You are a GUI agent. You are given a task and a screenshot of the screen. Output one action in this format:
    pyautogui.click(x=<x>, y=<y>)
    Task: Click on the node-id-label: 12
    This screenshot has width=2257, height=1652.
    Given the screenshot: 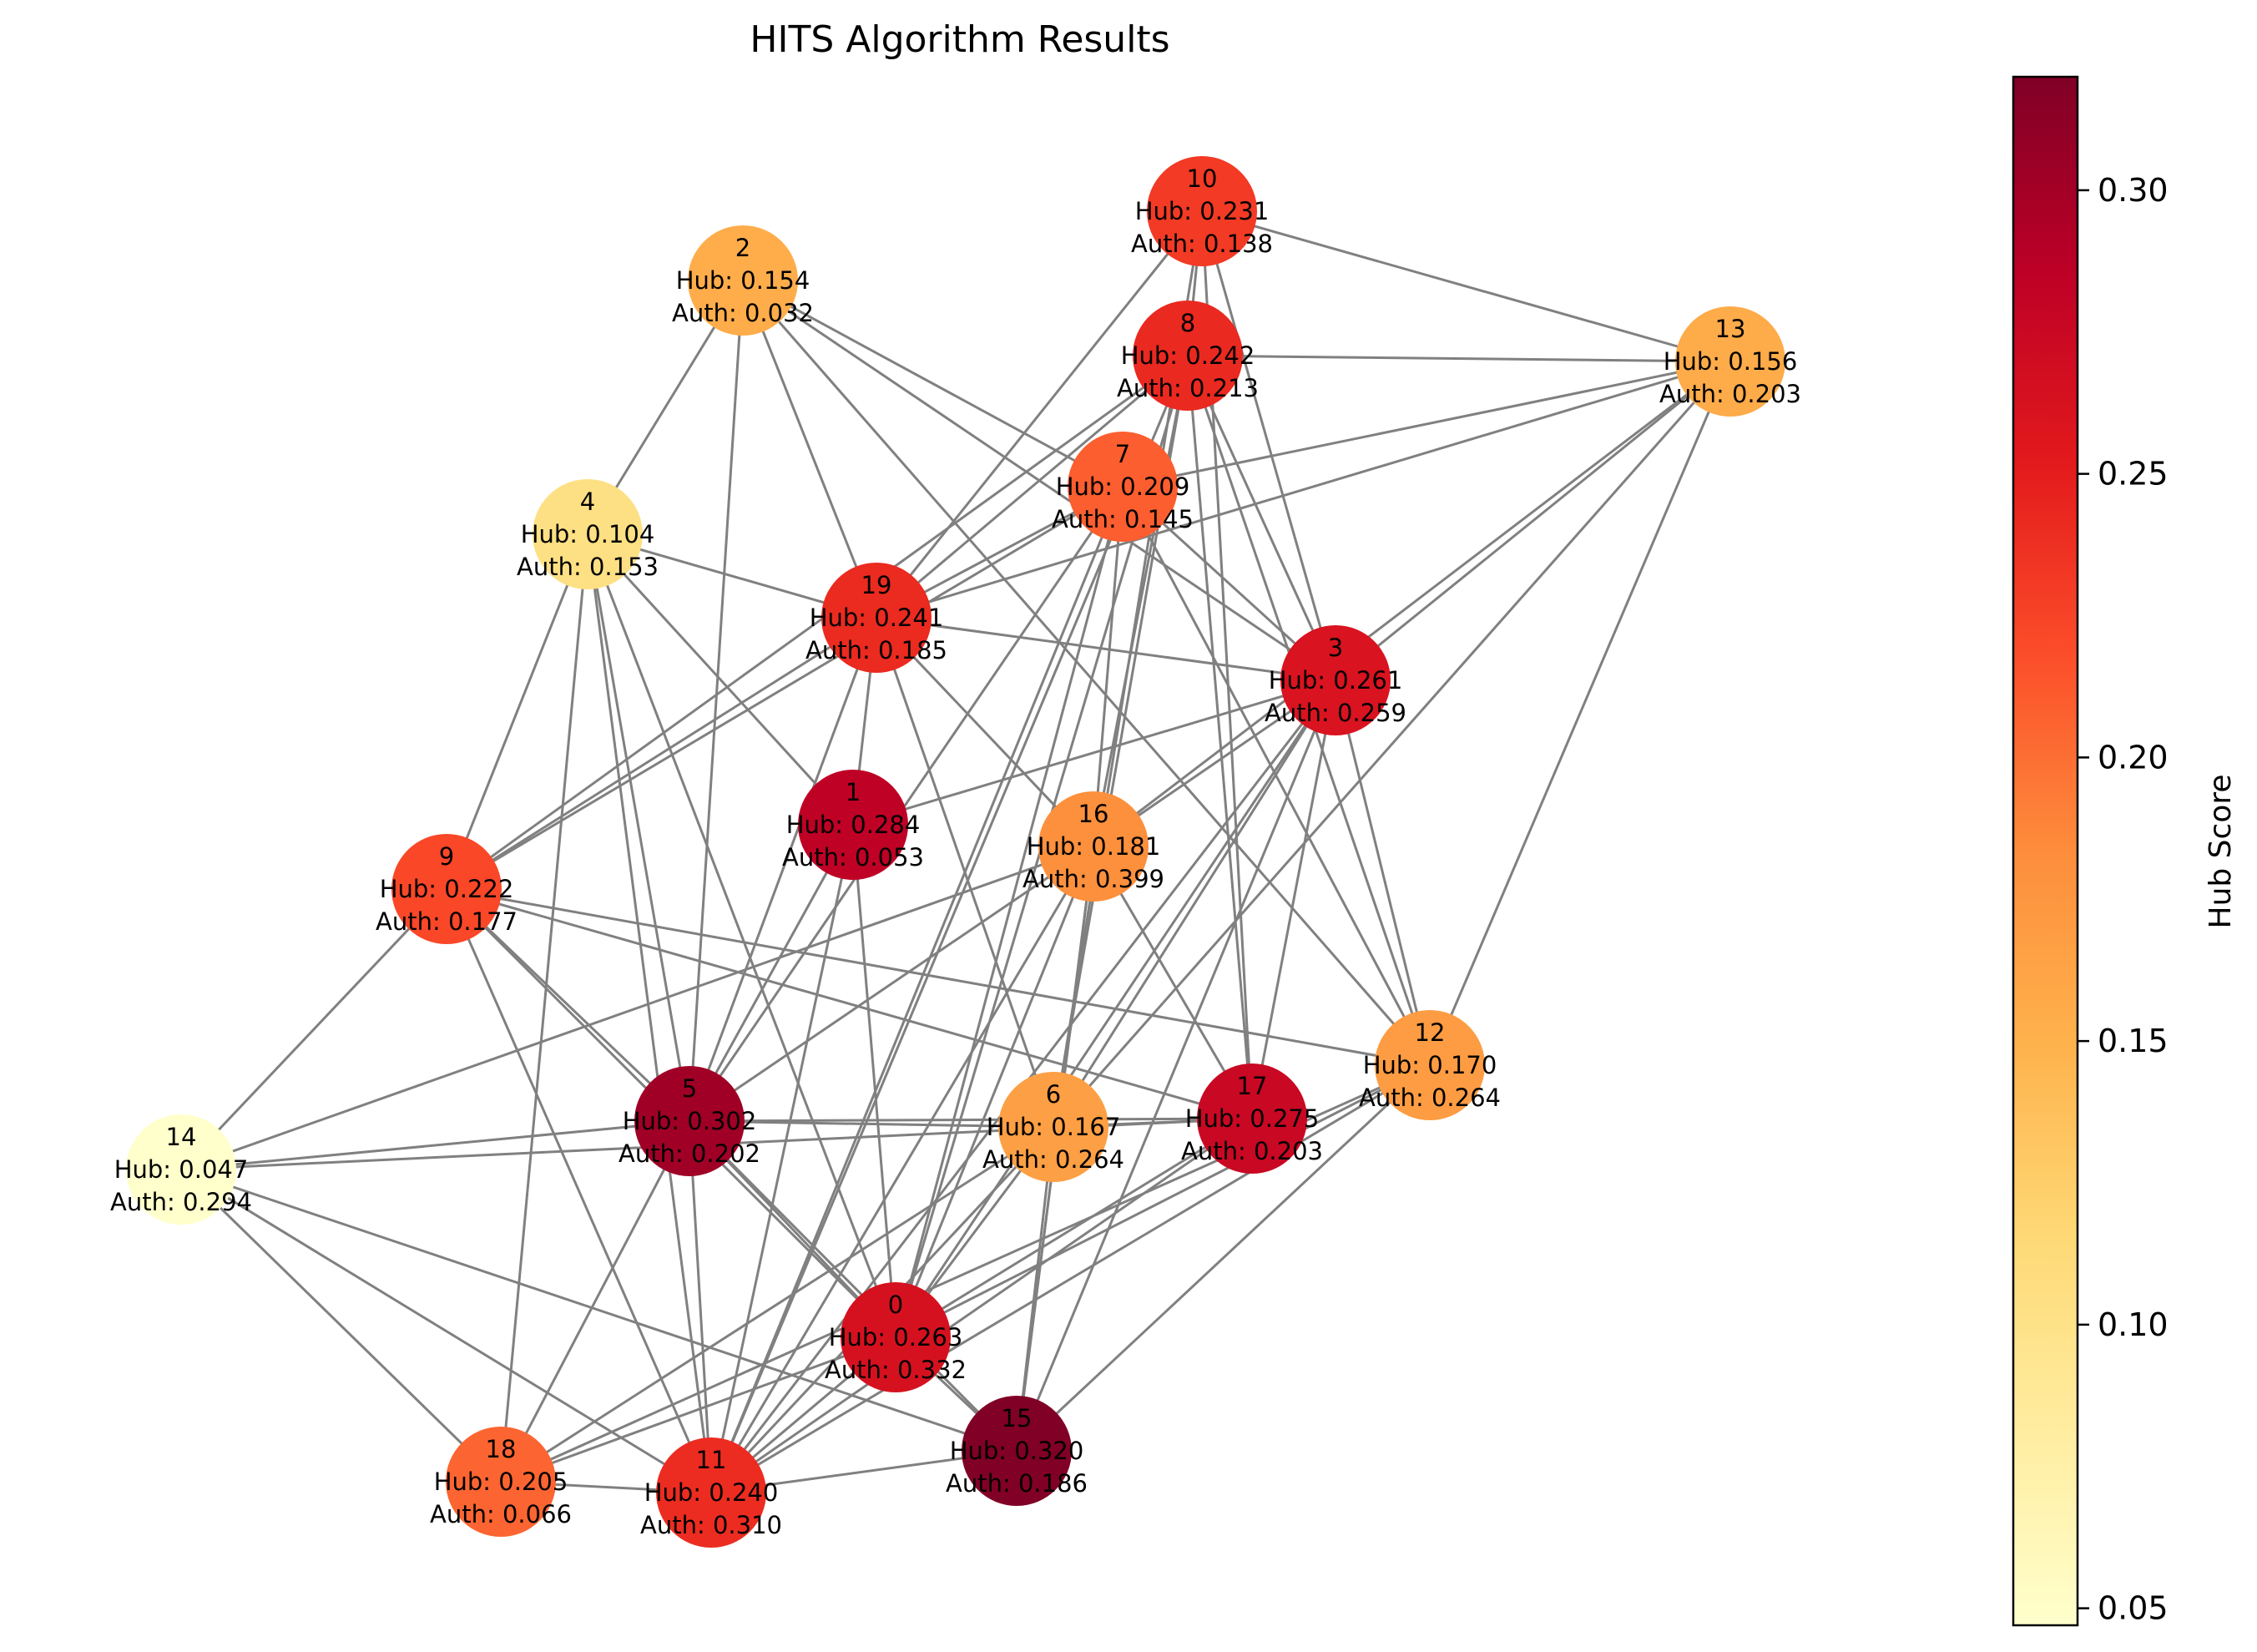 What is the action you would take?
    pyautogui.click(x=1430, y=1032)
    